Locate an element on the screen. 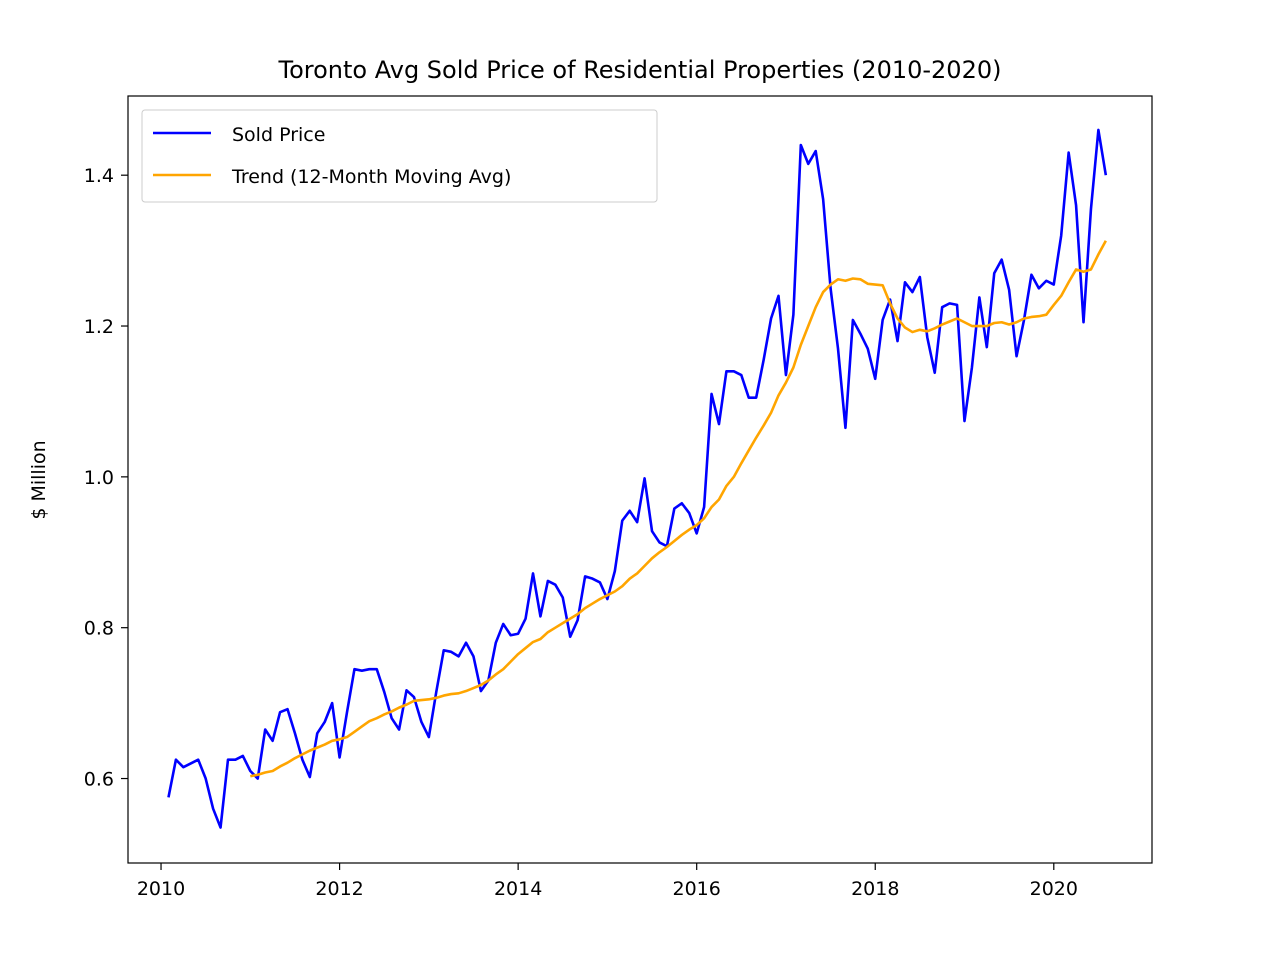 The width and height of the screenshot is (1280, 964). x-tick-label: 2010 is located at coordinates (161, 889).